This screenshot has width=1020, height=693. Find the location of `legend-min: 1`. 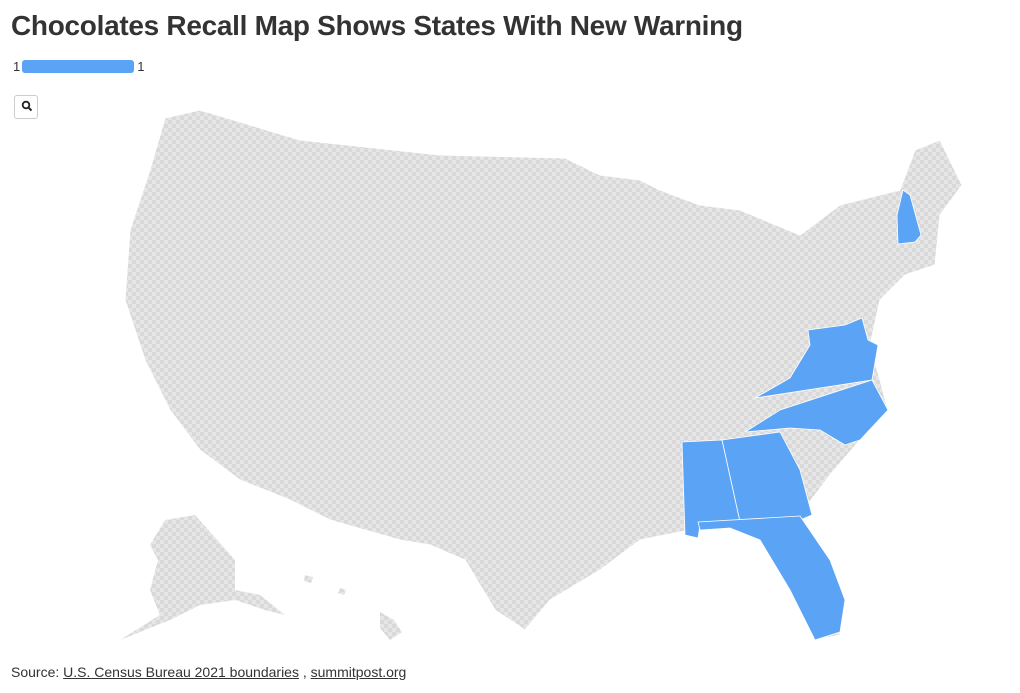

legend-min: 1 is located at coordinates (17, 66).